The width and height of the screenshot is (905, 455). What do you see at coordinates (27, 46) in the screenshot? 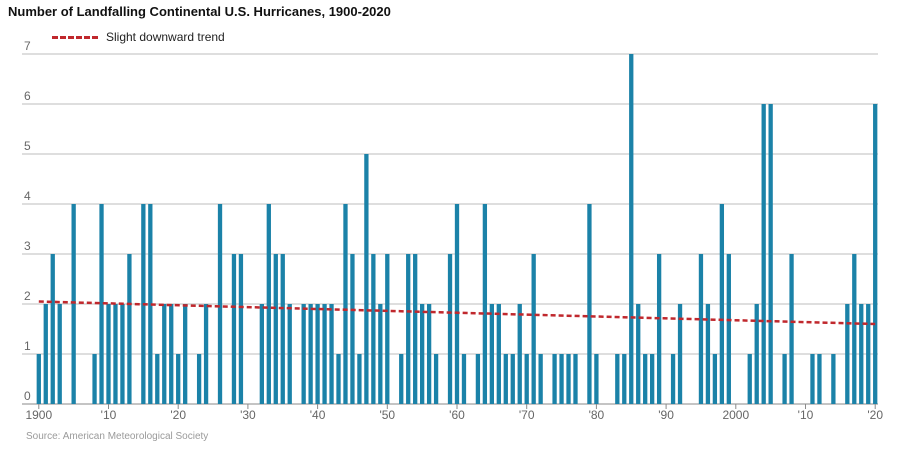
I see `y-tick-label: 7` at bounding box center [27, 46].